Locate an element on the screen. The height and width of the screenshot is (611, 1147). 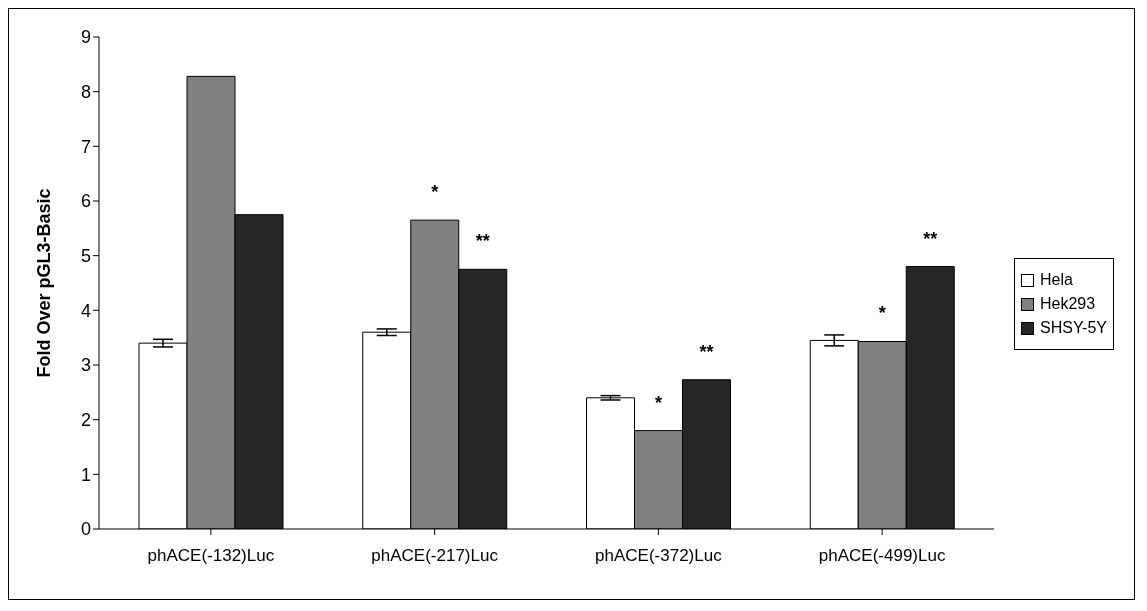
x-tick-label: phACE(-132)Luc is located at coordinates (211, 556).